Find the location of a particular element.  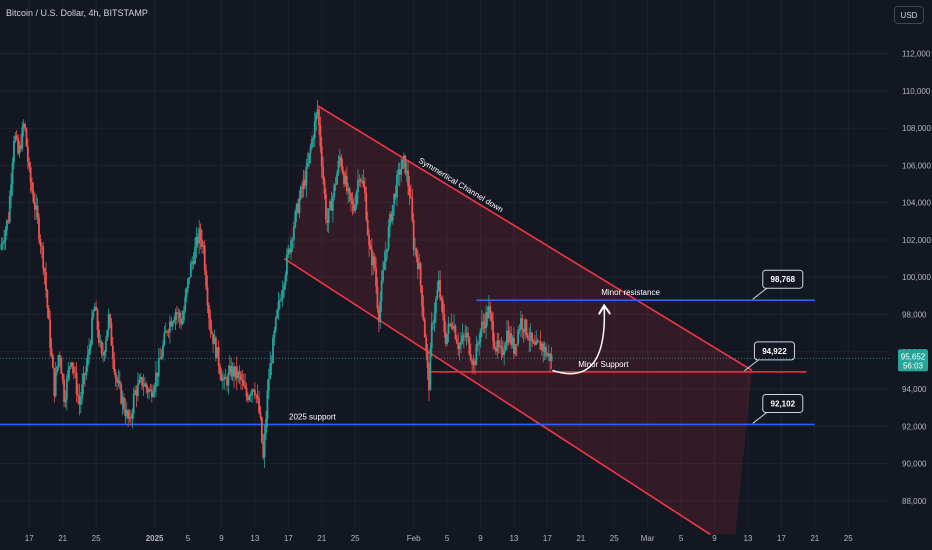

x-tick-label: 25 is located at coordinates (355, 538).